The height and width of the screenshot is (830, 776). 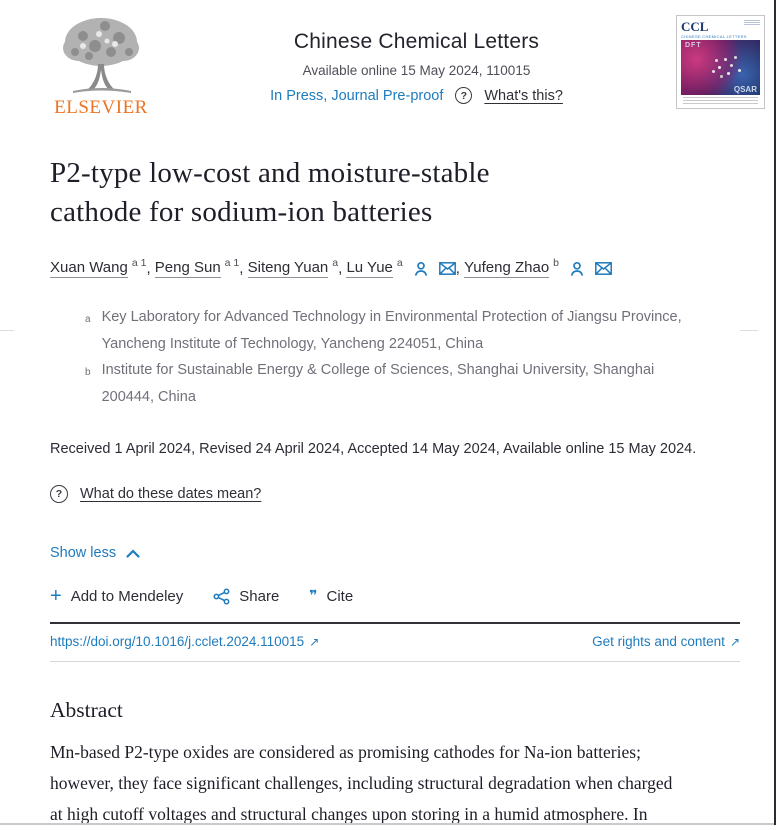 What do you see at coordinates (745, 89) in the screenshot?
I see `cover-overlay-qsar: QSAR` at bounding box center [745, 89].